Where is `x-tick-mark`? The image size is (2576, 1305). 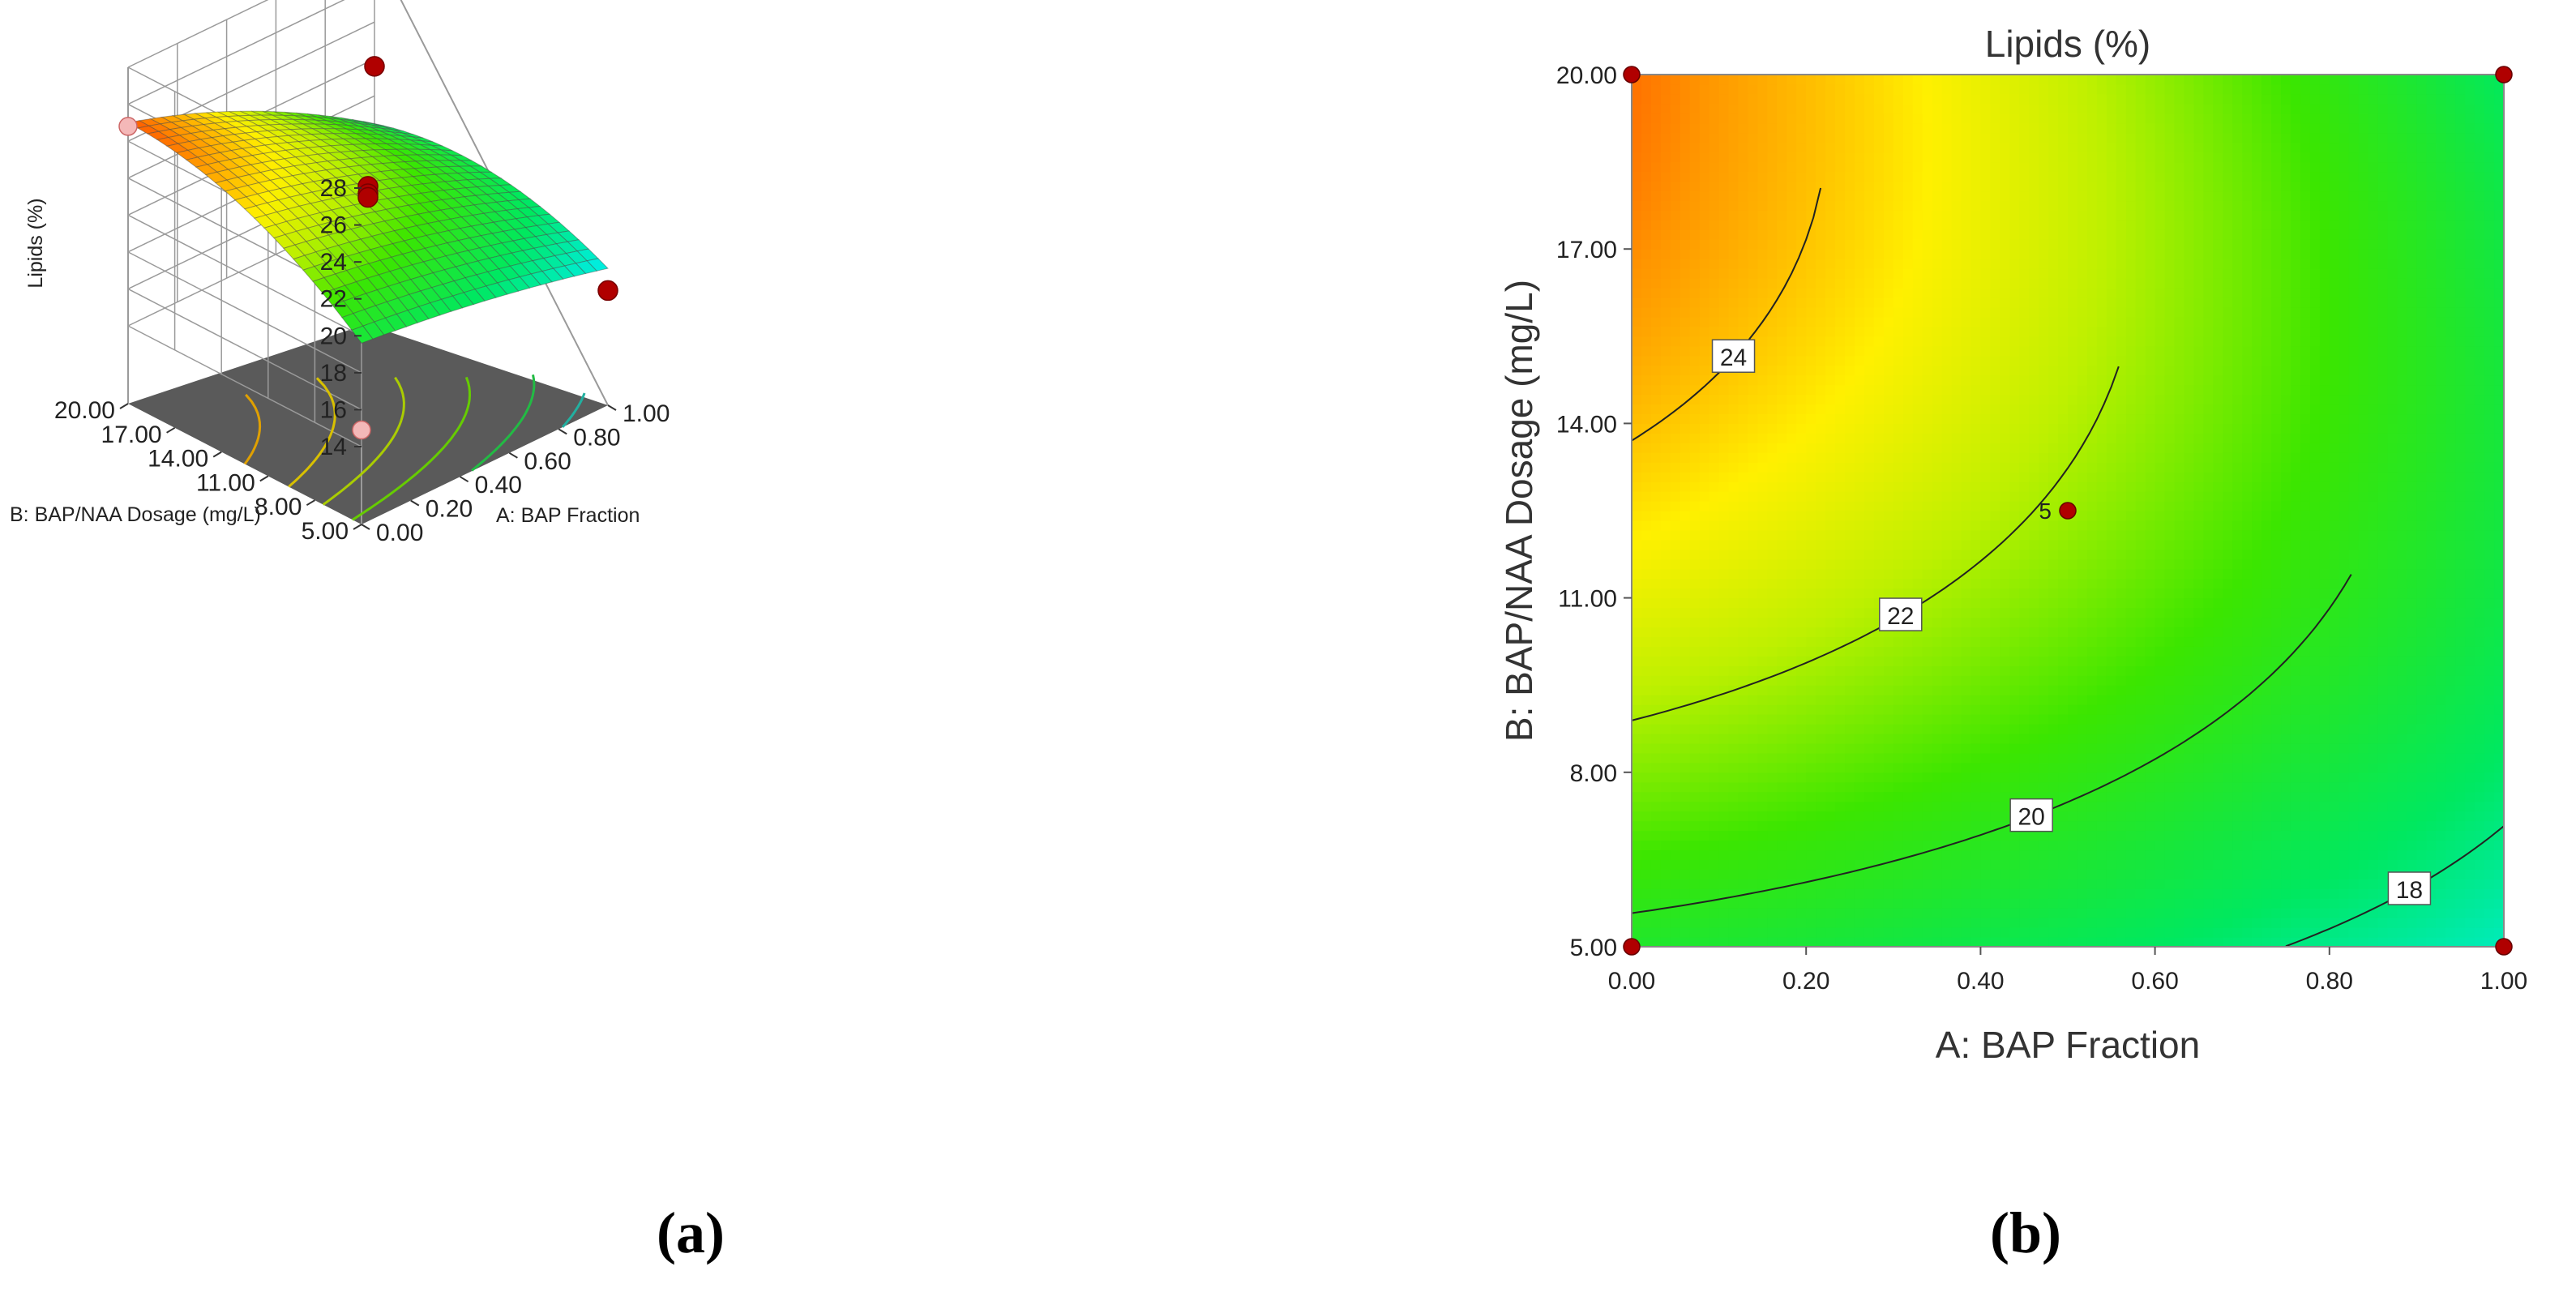
x-tick-mark is located at coordinates (415, 503).